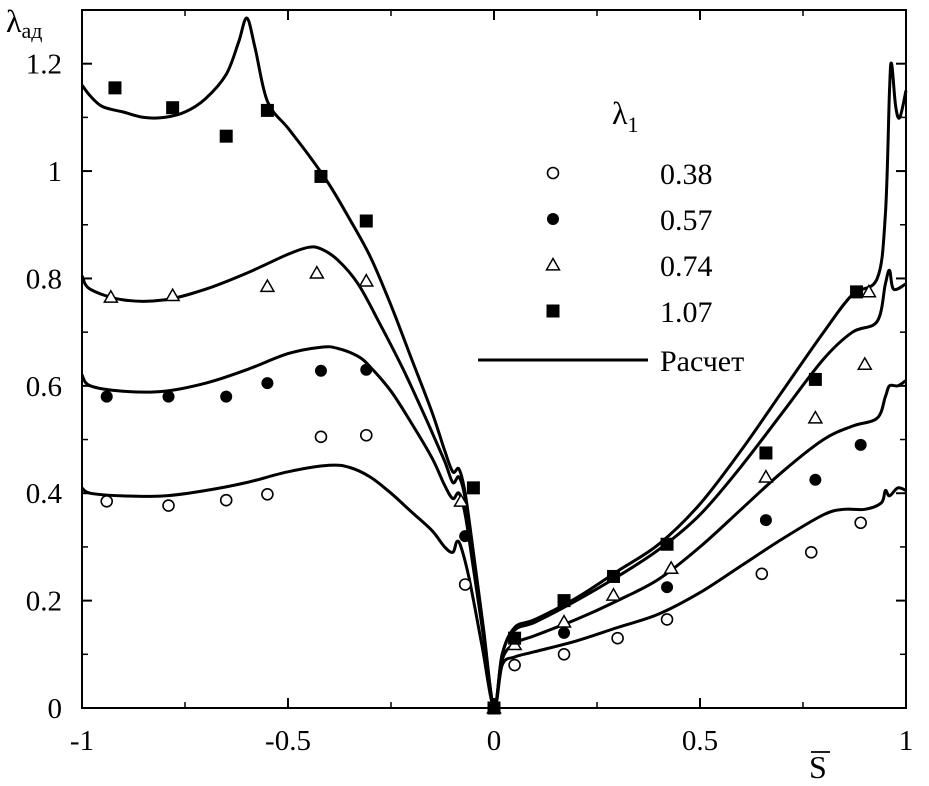 The image size is (929, 786). I want to click on y-tick-label: 0.6, so click(44, 387).